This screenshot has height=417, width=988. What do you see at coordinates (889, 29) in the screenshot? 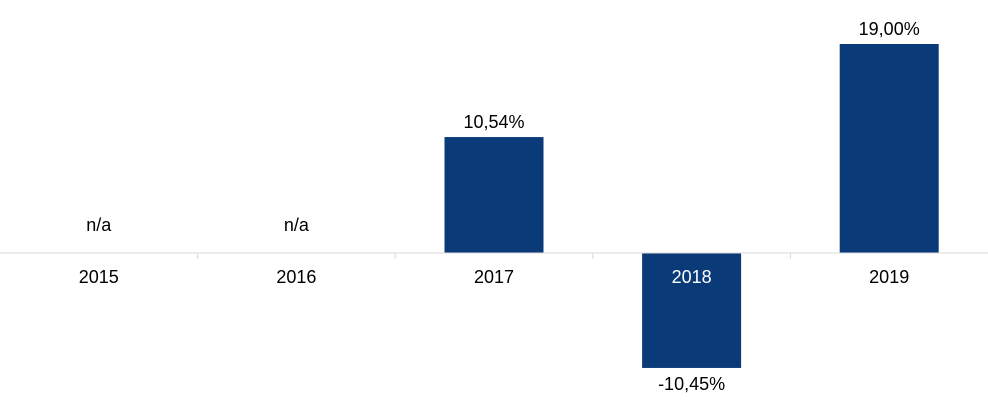
I see `data-label-2019: 19,00%` at bounding box center [889, 29].